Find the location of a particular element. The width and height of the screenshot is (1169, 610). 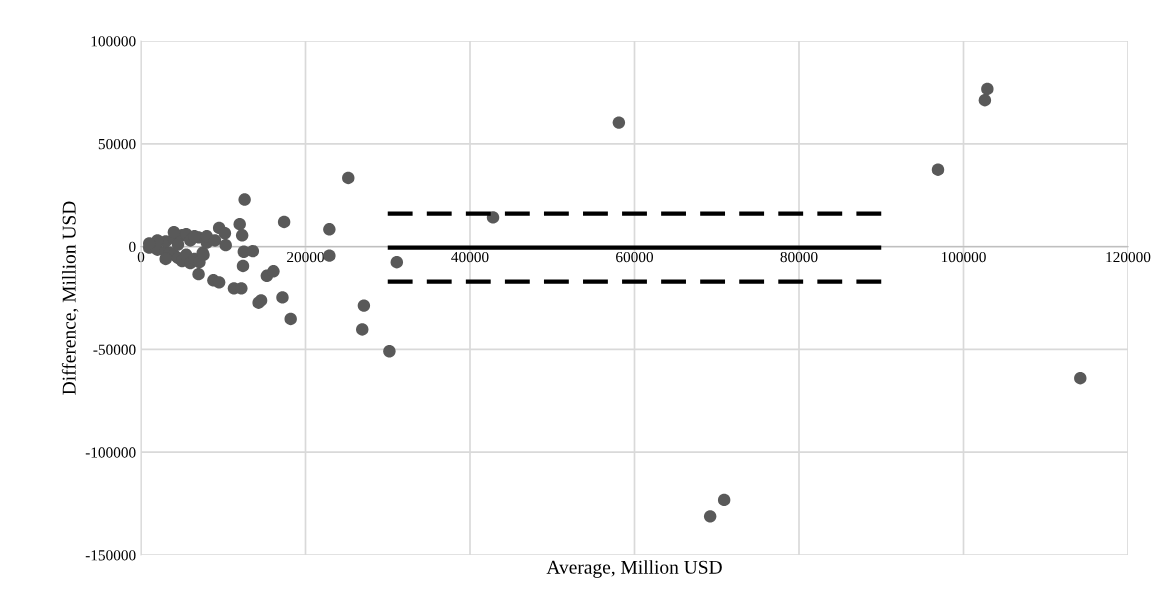

x-axis-title: Average, Million USD is located at coordinates (634, 569).